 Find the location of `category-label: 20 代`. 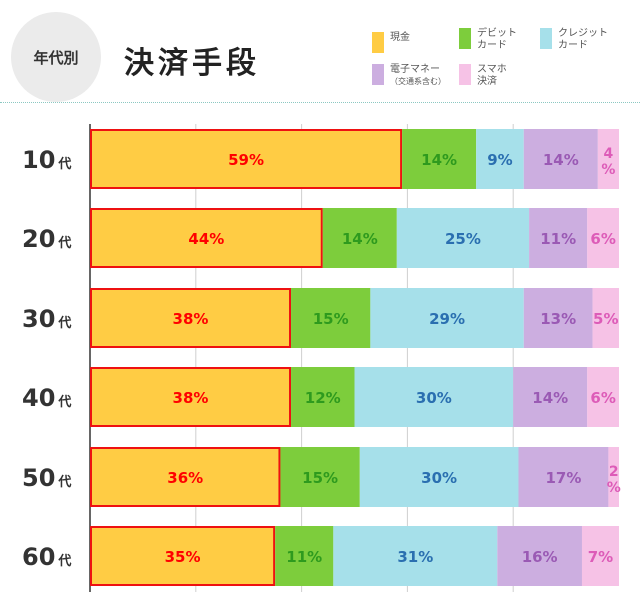

category-label: 20 代 is located at coordinates (46, 239).